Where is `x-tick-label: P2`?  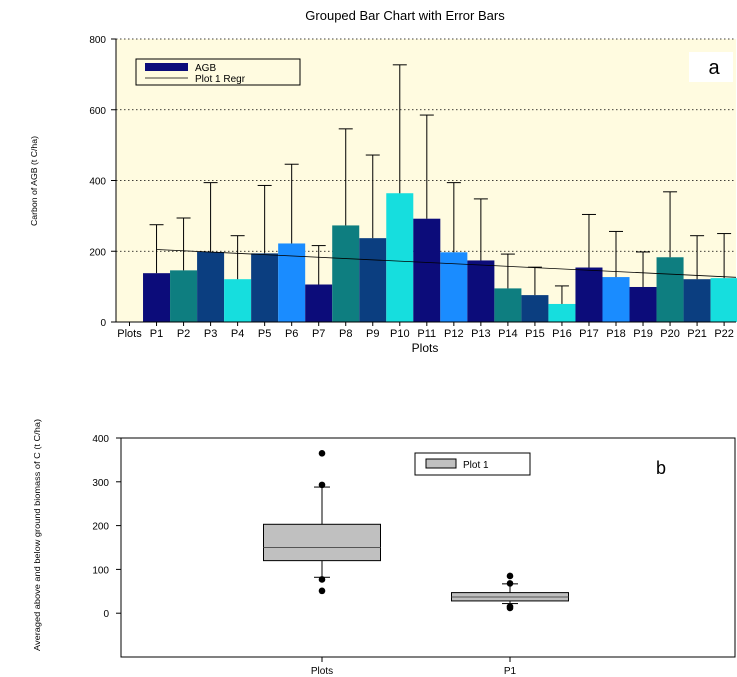
x-tick-label: P2 is located at coordinates (183, 334).